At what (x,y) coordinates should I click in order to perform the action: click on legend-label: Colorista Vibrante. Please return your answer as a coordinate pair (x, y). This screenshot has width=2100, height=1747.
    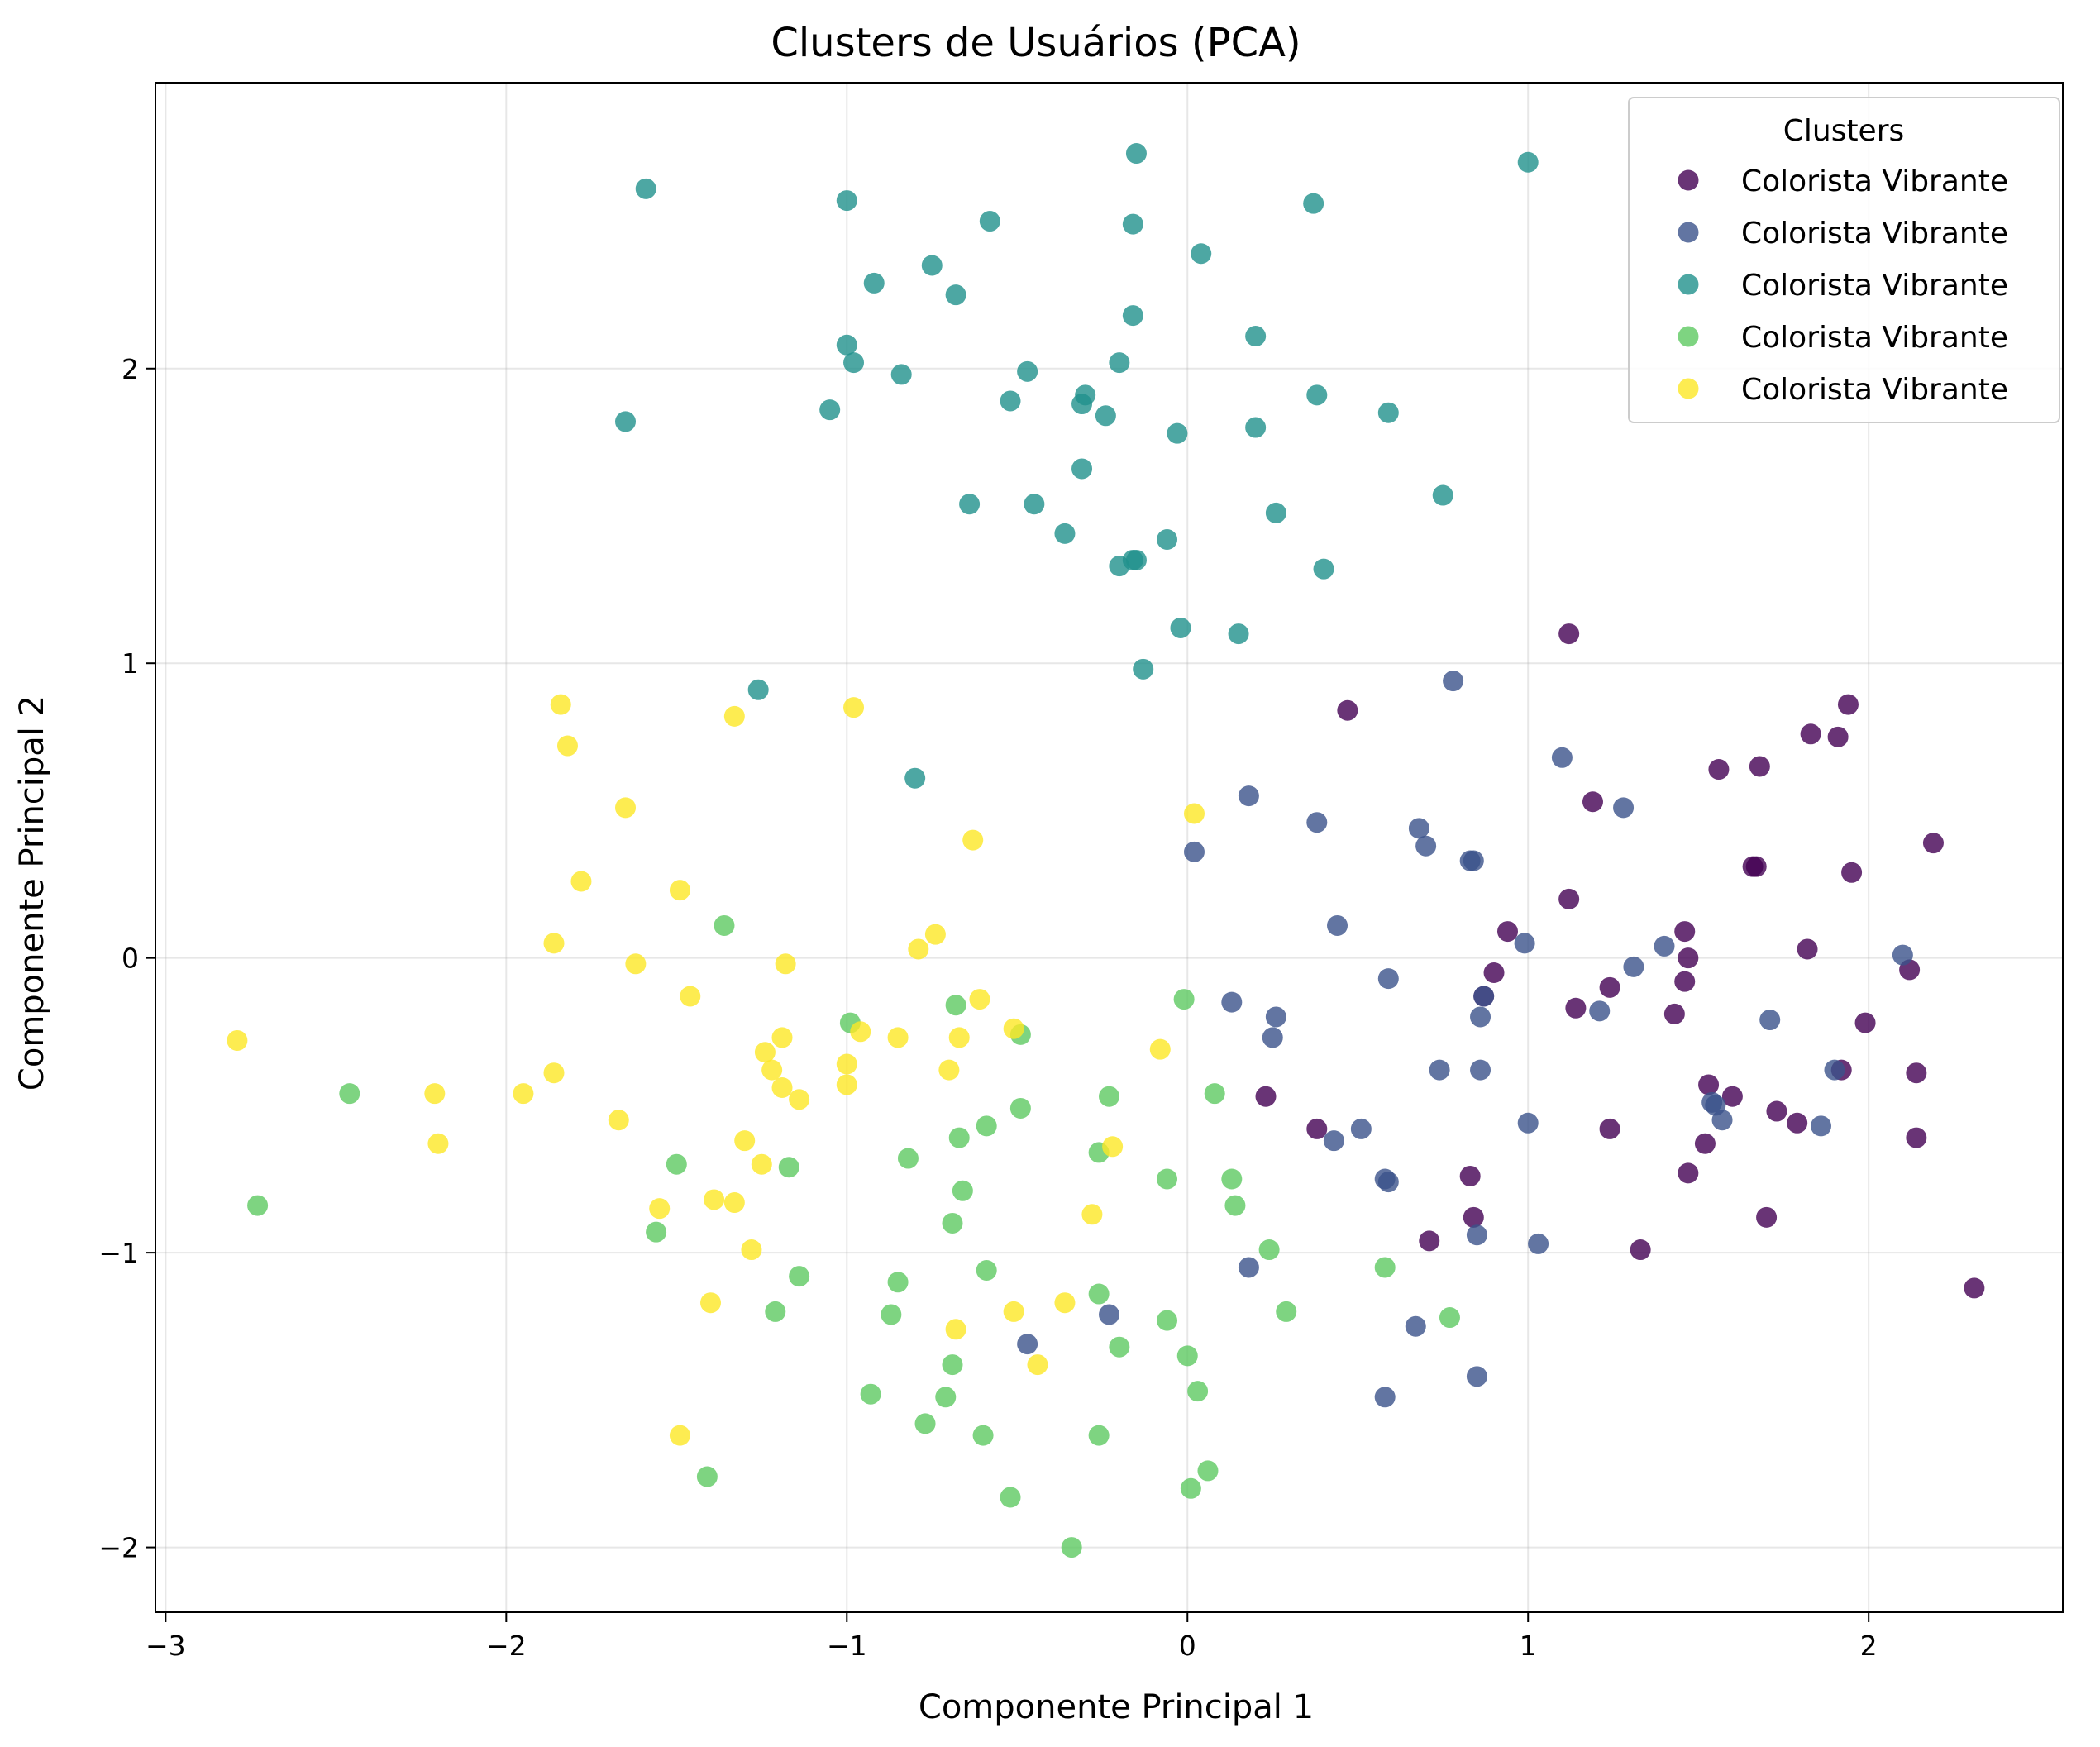
    Looking at the image, I should click on (1874, 181).